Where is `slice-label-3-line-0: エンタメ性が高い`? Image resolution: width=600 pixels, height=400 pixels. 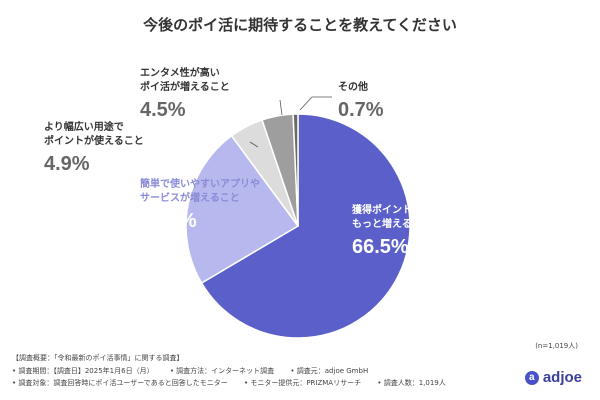
slice-label-3-line-0: エンタメ性が高い is located at coordinates (180, 72).